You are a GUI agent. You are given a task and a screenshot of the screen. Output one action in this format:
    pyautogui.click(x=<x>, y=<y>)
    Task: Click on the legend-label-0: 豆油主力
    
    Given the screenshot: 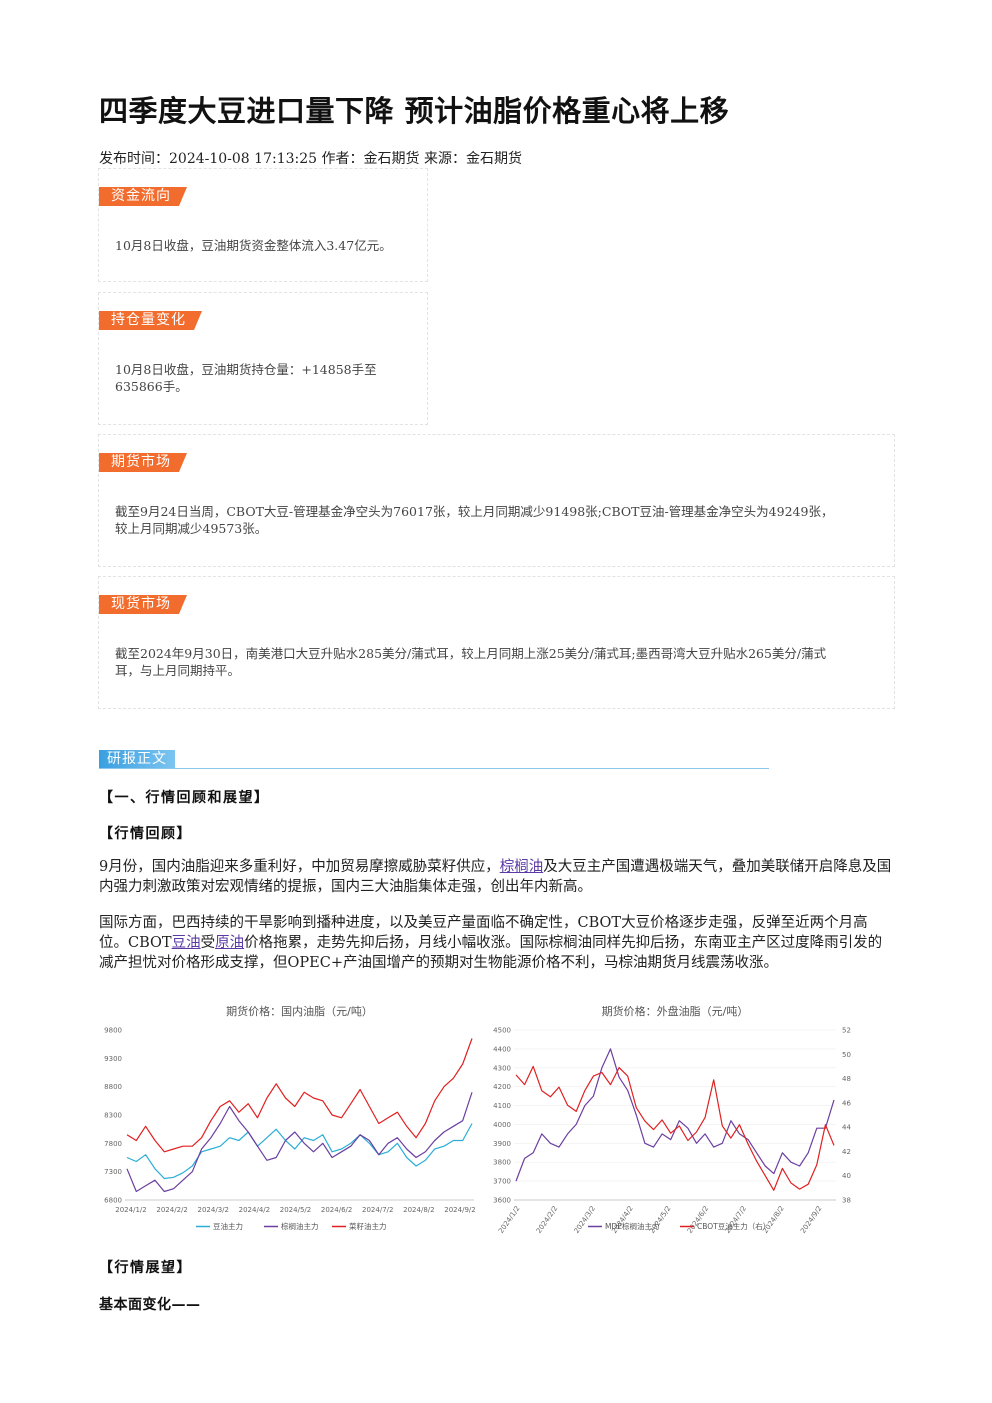 What is the action you would take?
    pyautogui.click(x=228, y=1226)
    